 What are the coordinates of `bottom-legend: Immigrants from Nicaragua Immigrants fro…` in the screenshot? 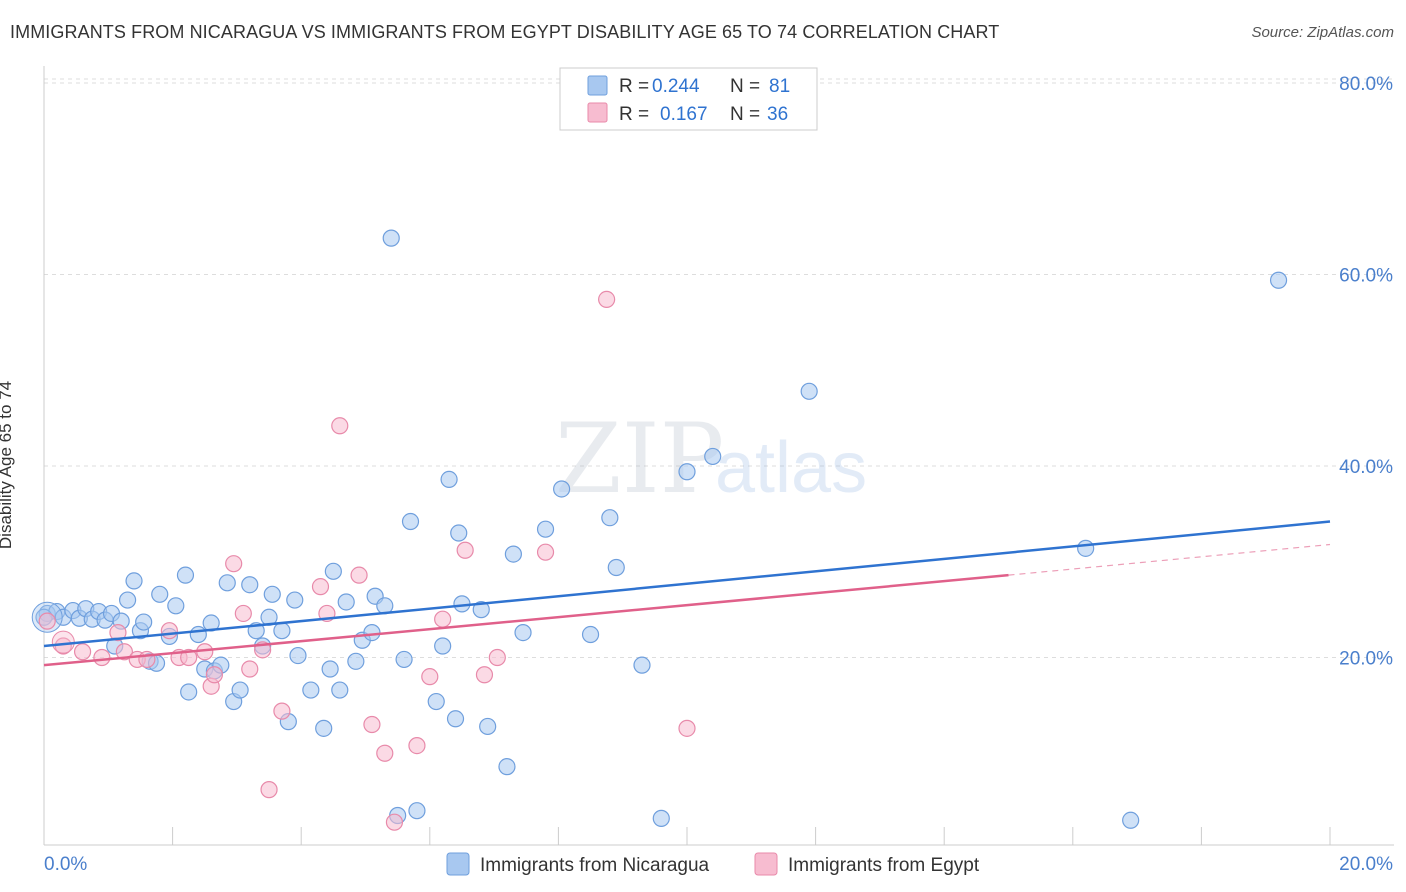 It's located at (713, 864).